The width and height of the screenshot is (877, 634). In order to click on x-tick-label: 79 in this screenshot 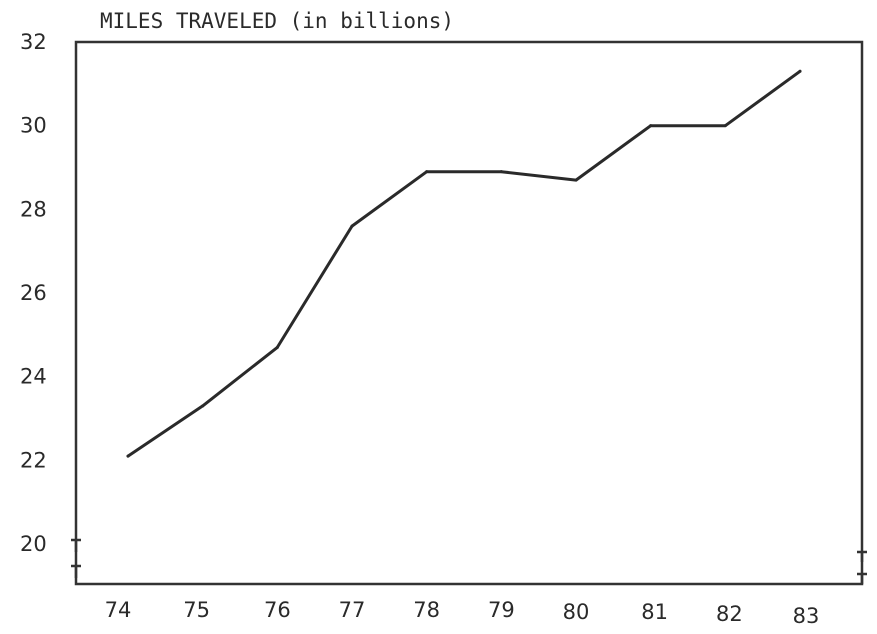, I will do `click(501, 610)`.